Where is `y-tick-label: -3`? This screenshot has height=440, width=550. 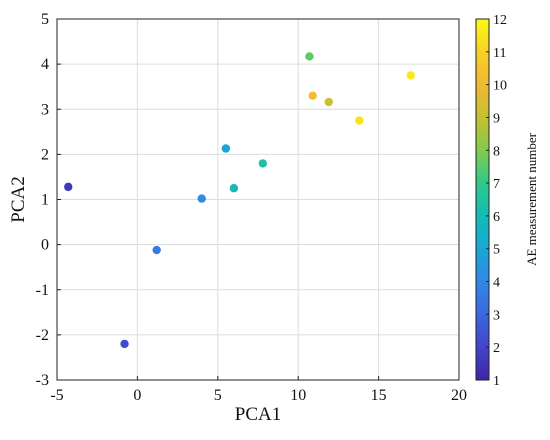 y-tick-label: -3 is located at coordinates (42, 380).